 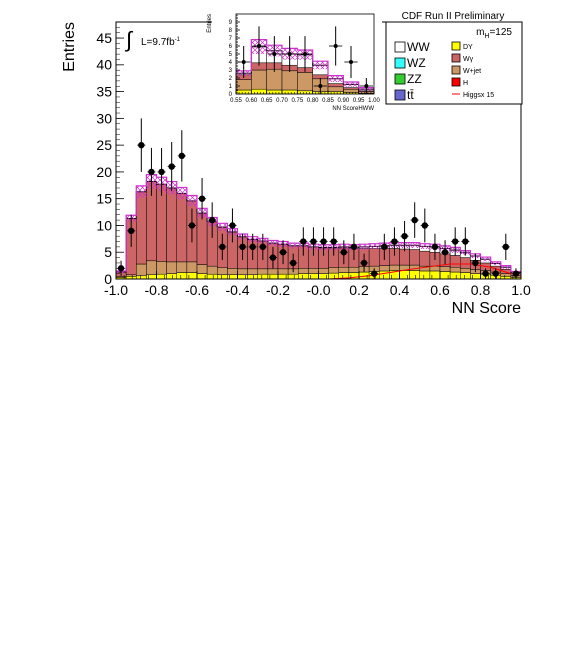 I want to click on legend-frame, so click(x=454, y=63).